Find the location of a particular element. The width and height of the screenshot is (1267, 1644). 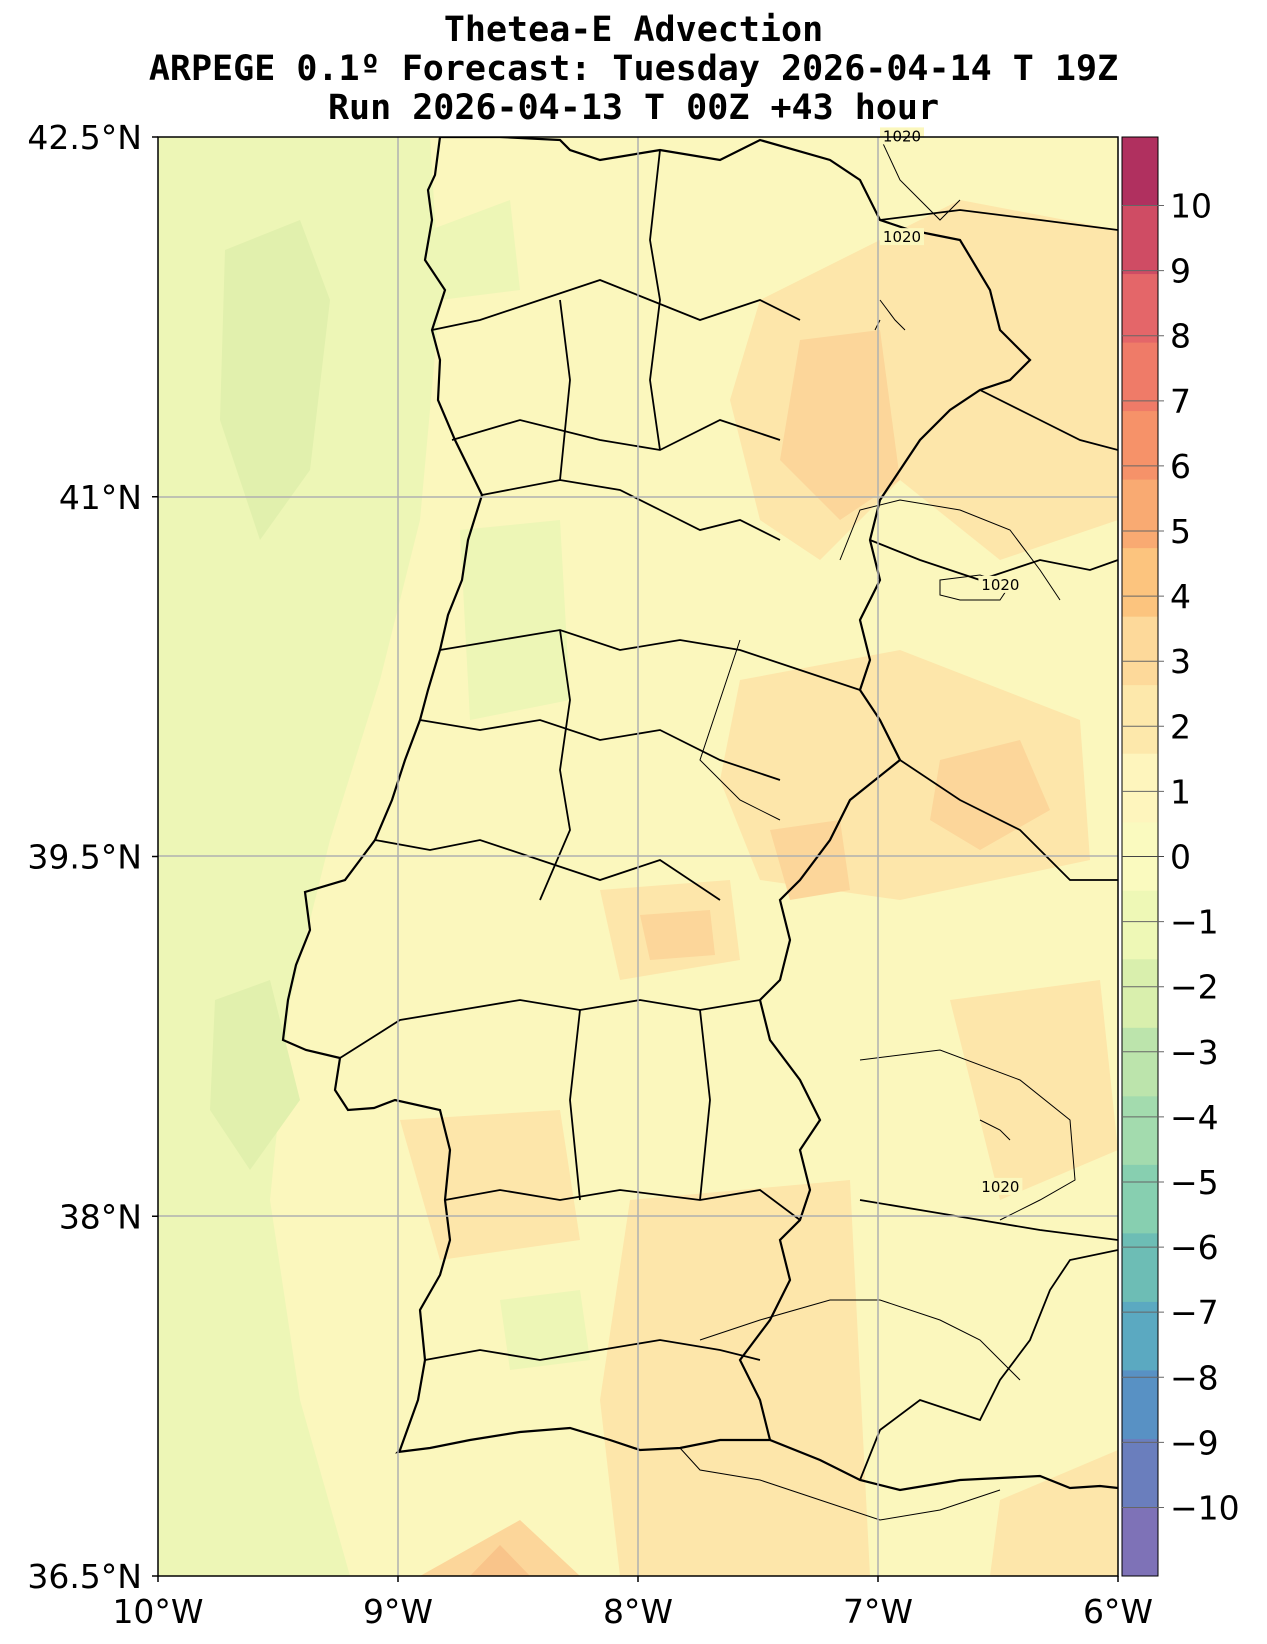

colorbar-tick-label: 1 is located at coordinates (1180, 791).